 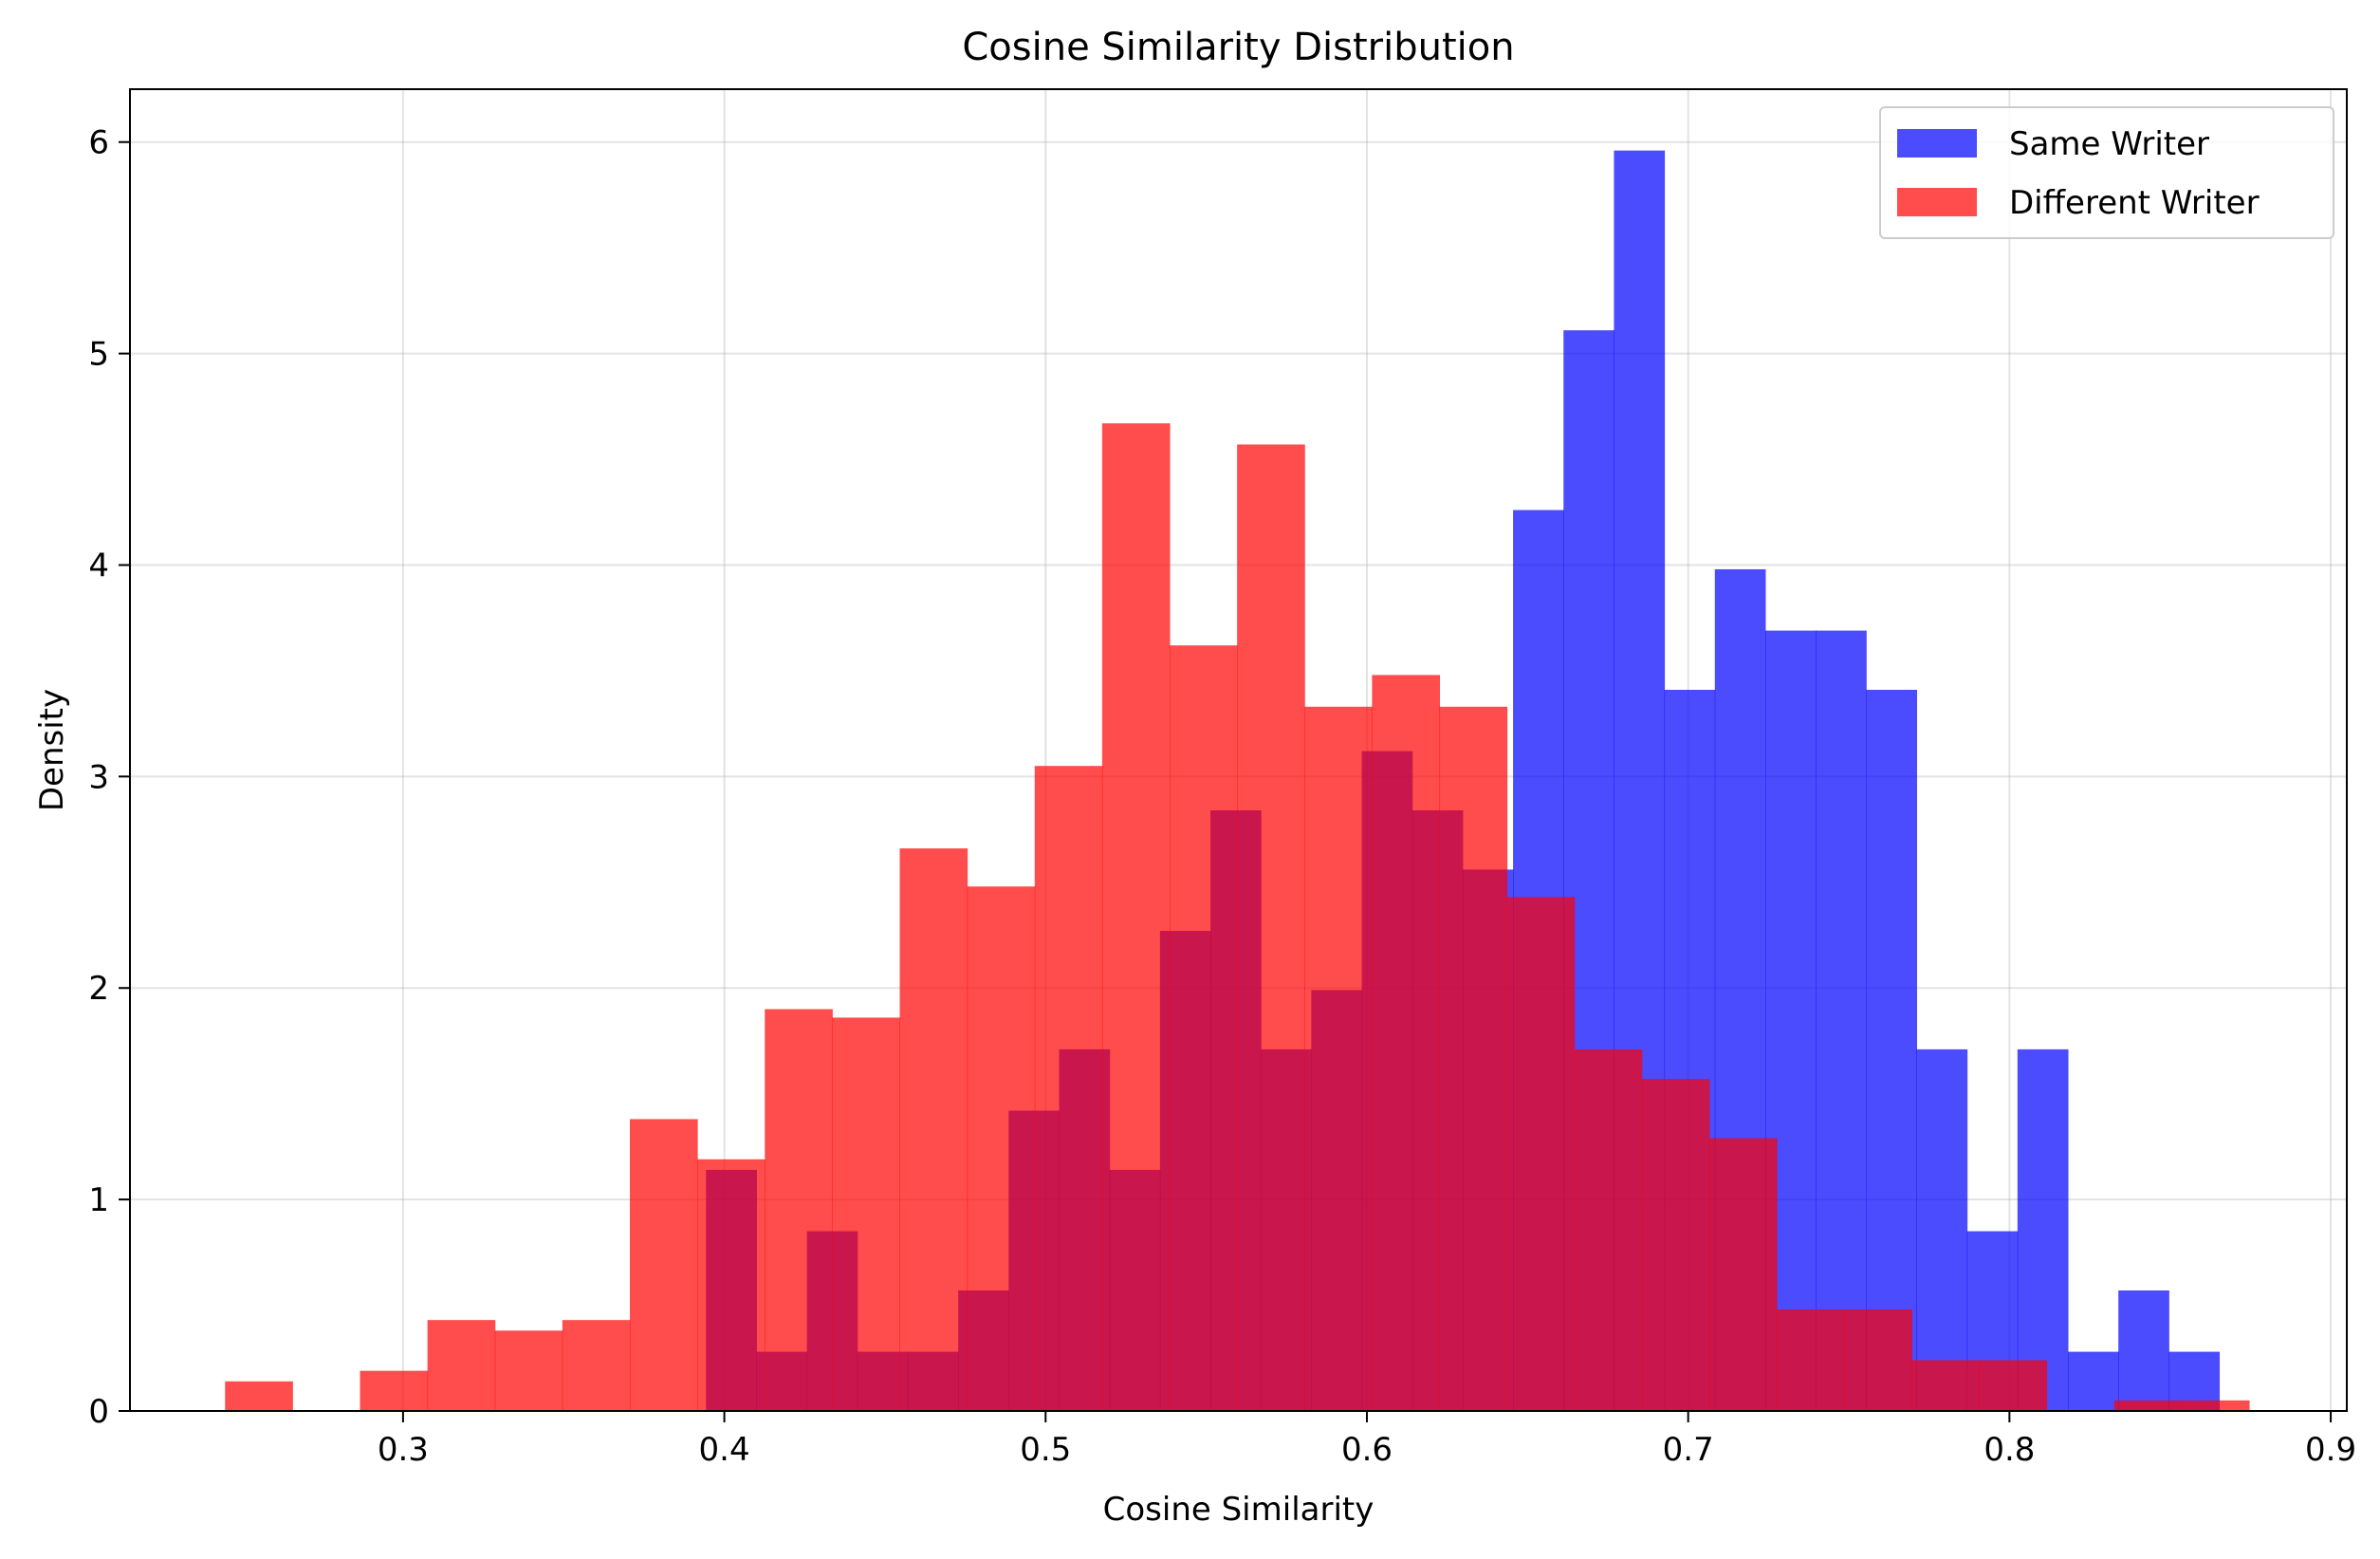 I want to click on x-tick-label: 0.6, so click(x=1367, y=1450).